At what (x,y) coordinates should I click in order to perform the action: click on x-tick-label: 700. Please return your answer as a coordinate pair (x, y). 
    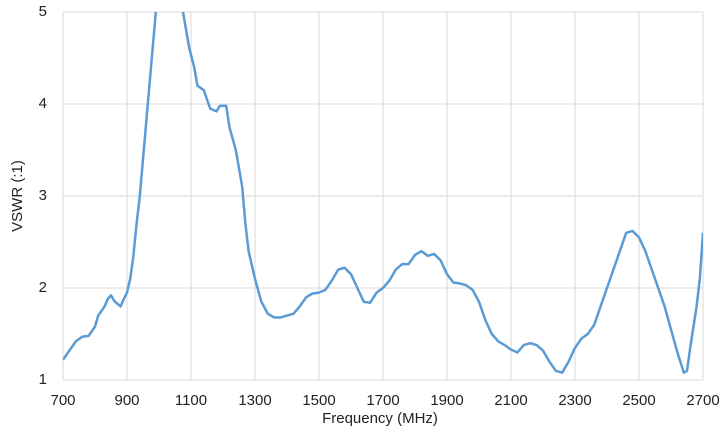
    Looking at the image, I should click on (62, 400).